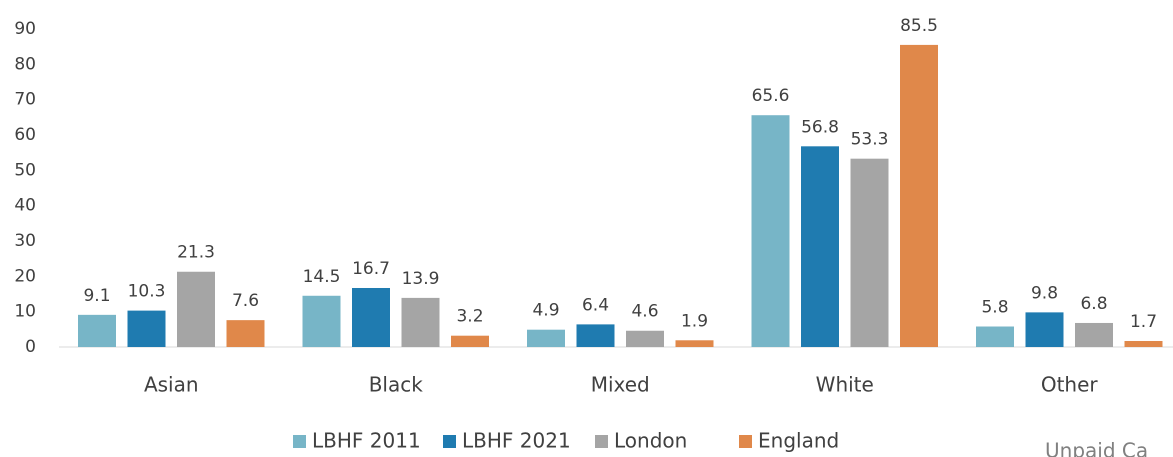  Describe the element at coordinates (771, 96) in the screenshot. I see `data-label: 65.6` at that location.